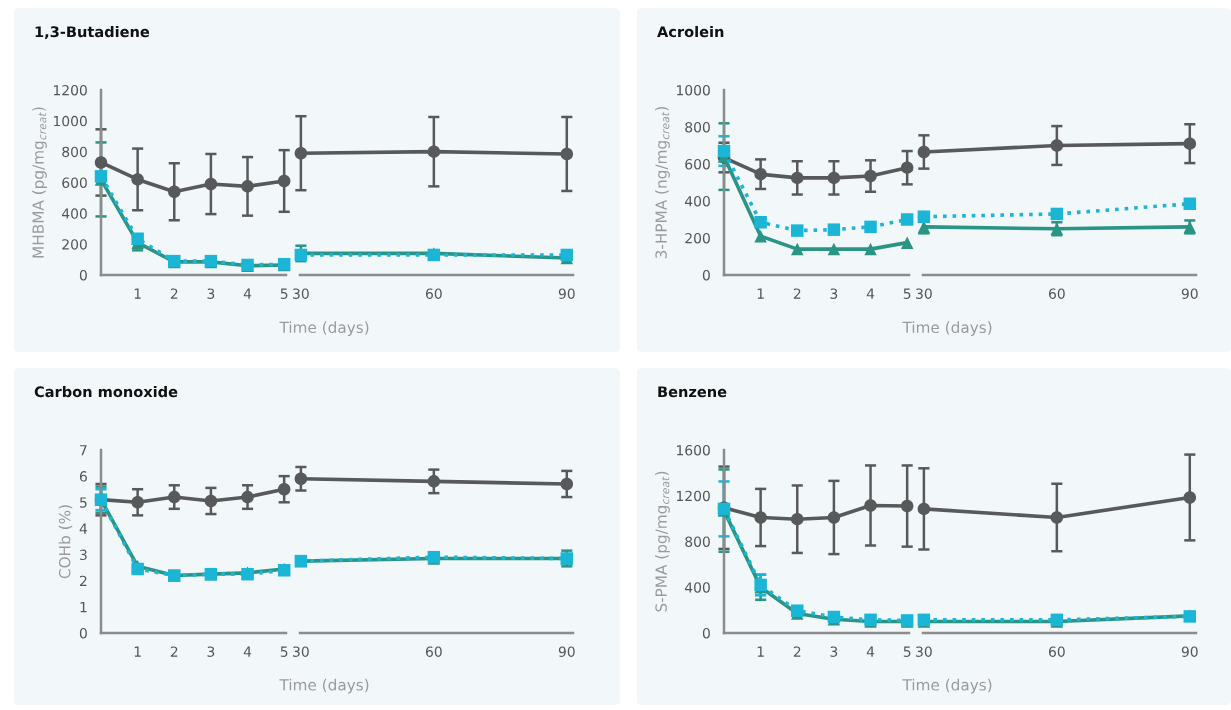  I want to click on y-tick-label: 3, so click(83, 555).